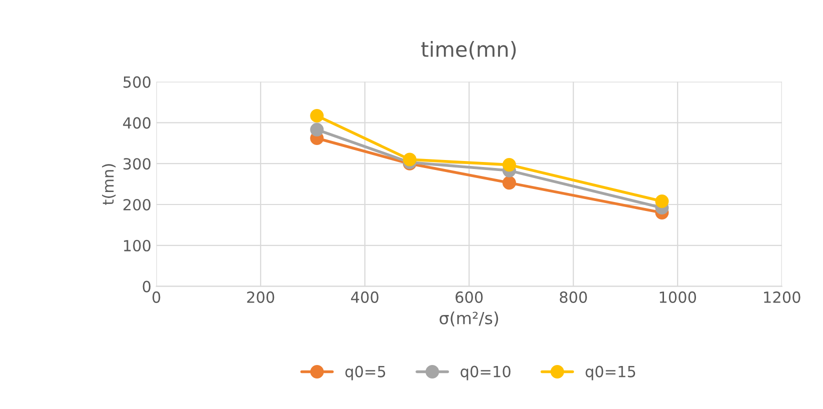  Describe the element at coordinates (146, 286) in the screenshot. I see `y-tick-label: 0` at that location.